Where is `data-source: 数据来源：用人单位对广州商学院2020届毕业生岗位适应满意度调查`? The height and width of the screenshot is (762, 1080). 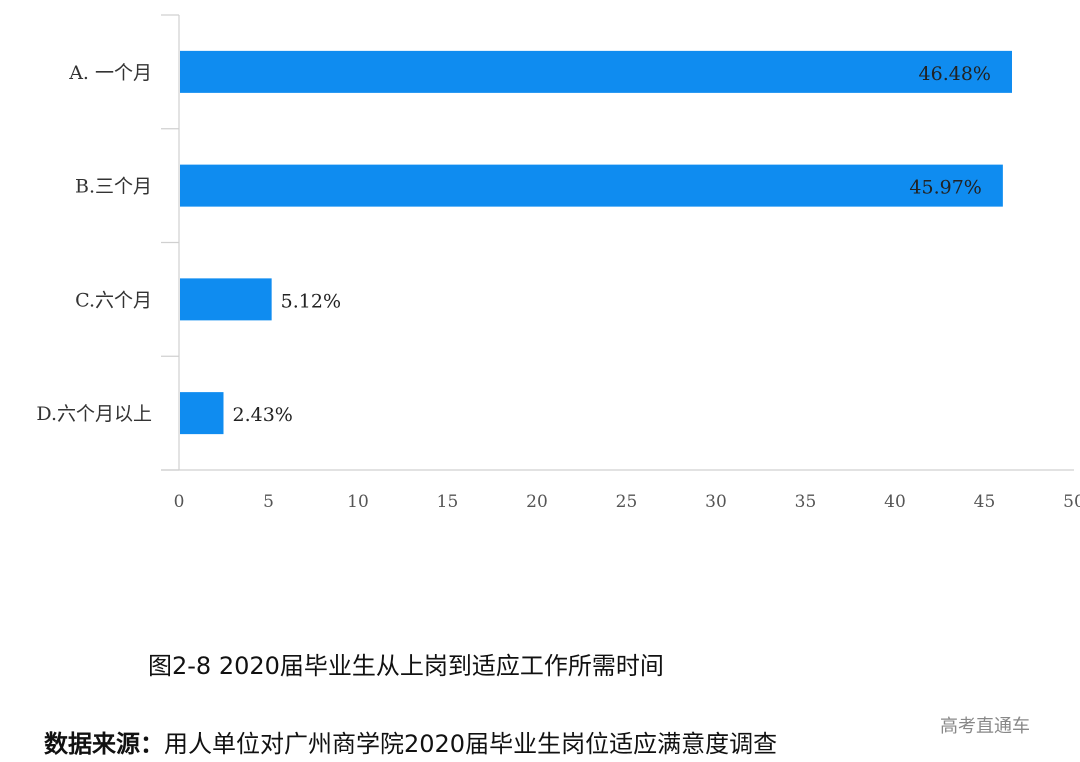
data-source: 数据来源：用人单位对广州商学院2020届毕业生岗位适应满意度调查 is located at coordinates (410, 741).